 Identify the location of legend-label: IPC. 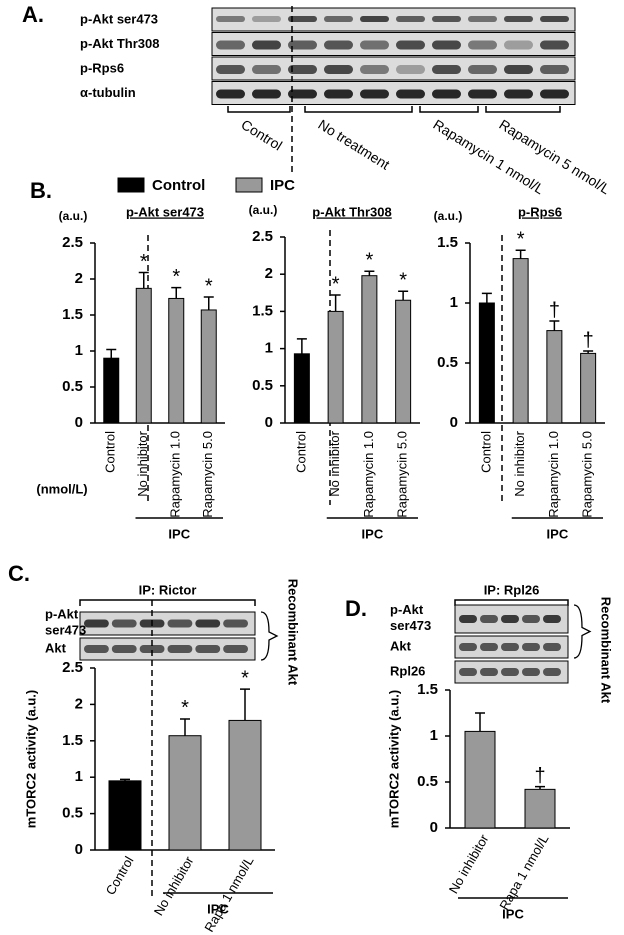
(282, 185).